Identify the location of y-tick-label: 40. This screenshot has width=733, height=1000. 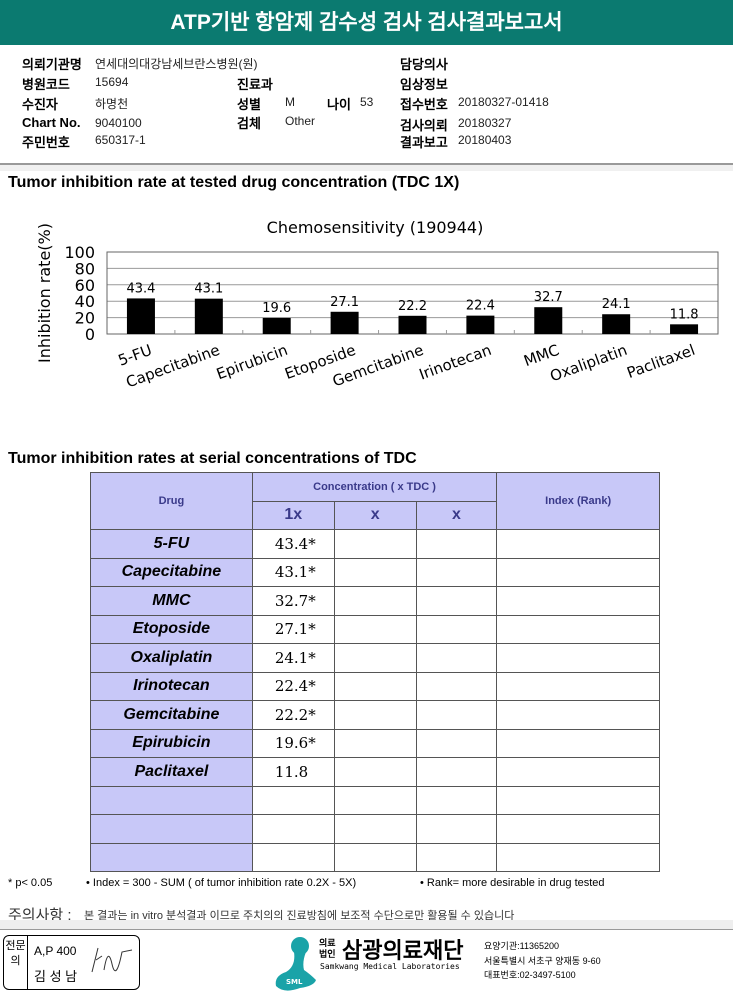
(85, 301).